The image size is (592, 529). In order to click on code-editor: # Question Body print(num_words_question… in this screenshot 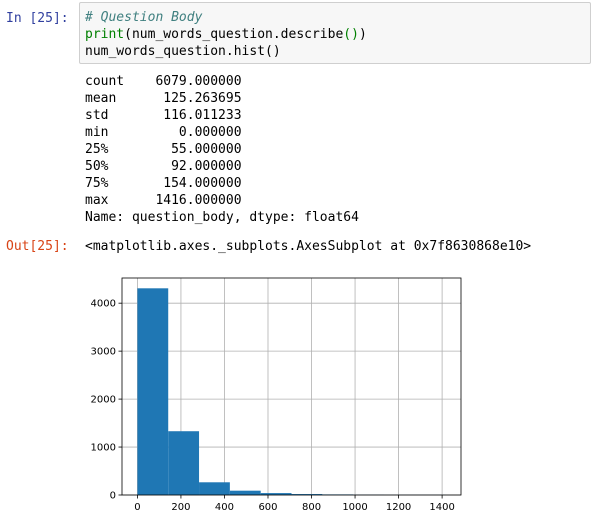, I will do `click(335, 33)`.